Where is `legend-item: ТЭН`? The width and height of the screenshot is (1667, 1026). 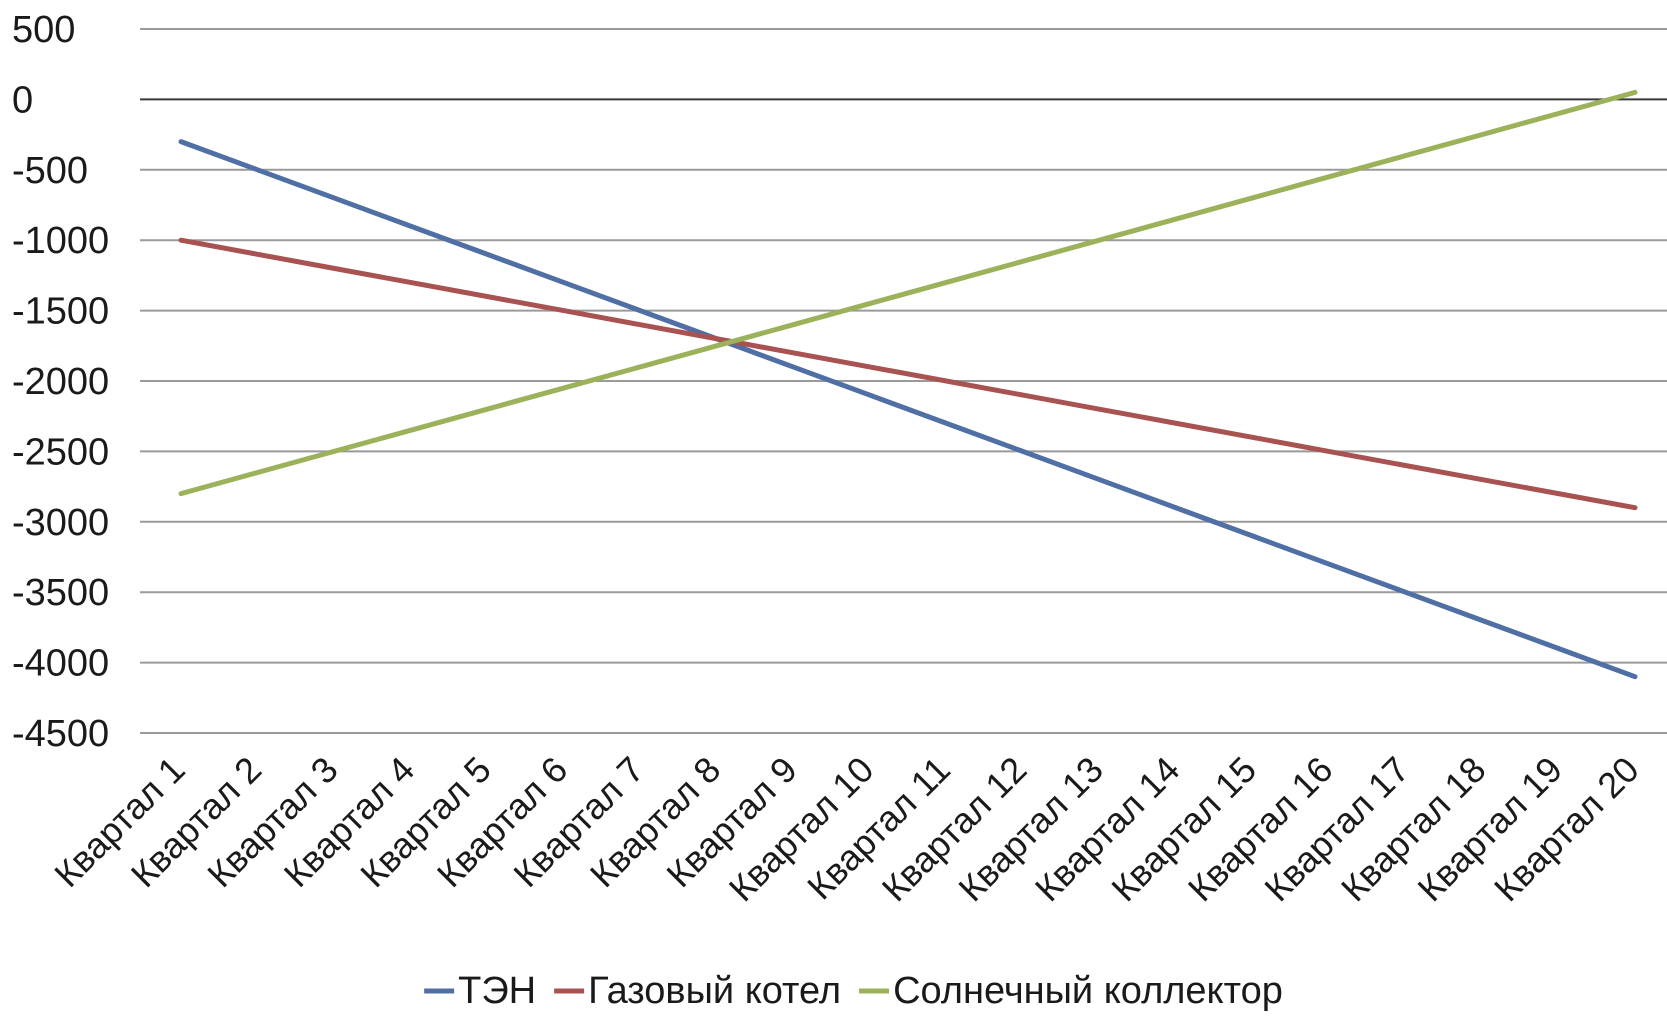
legend-item: ТЭН is located at coordinates (480, 991).